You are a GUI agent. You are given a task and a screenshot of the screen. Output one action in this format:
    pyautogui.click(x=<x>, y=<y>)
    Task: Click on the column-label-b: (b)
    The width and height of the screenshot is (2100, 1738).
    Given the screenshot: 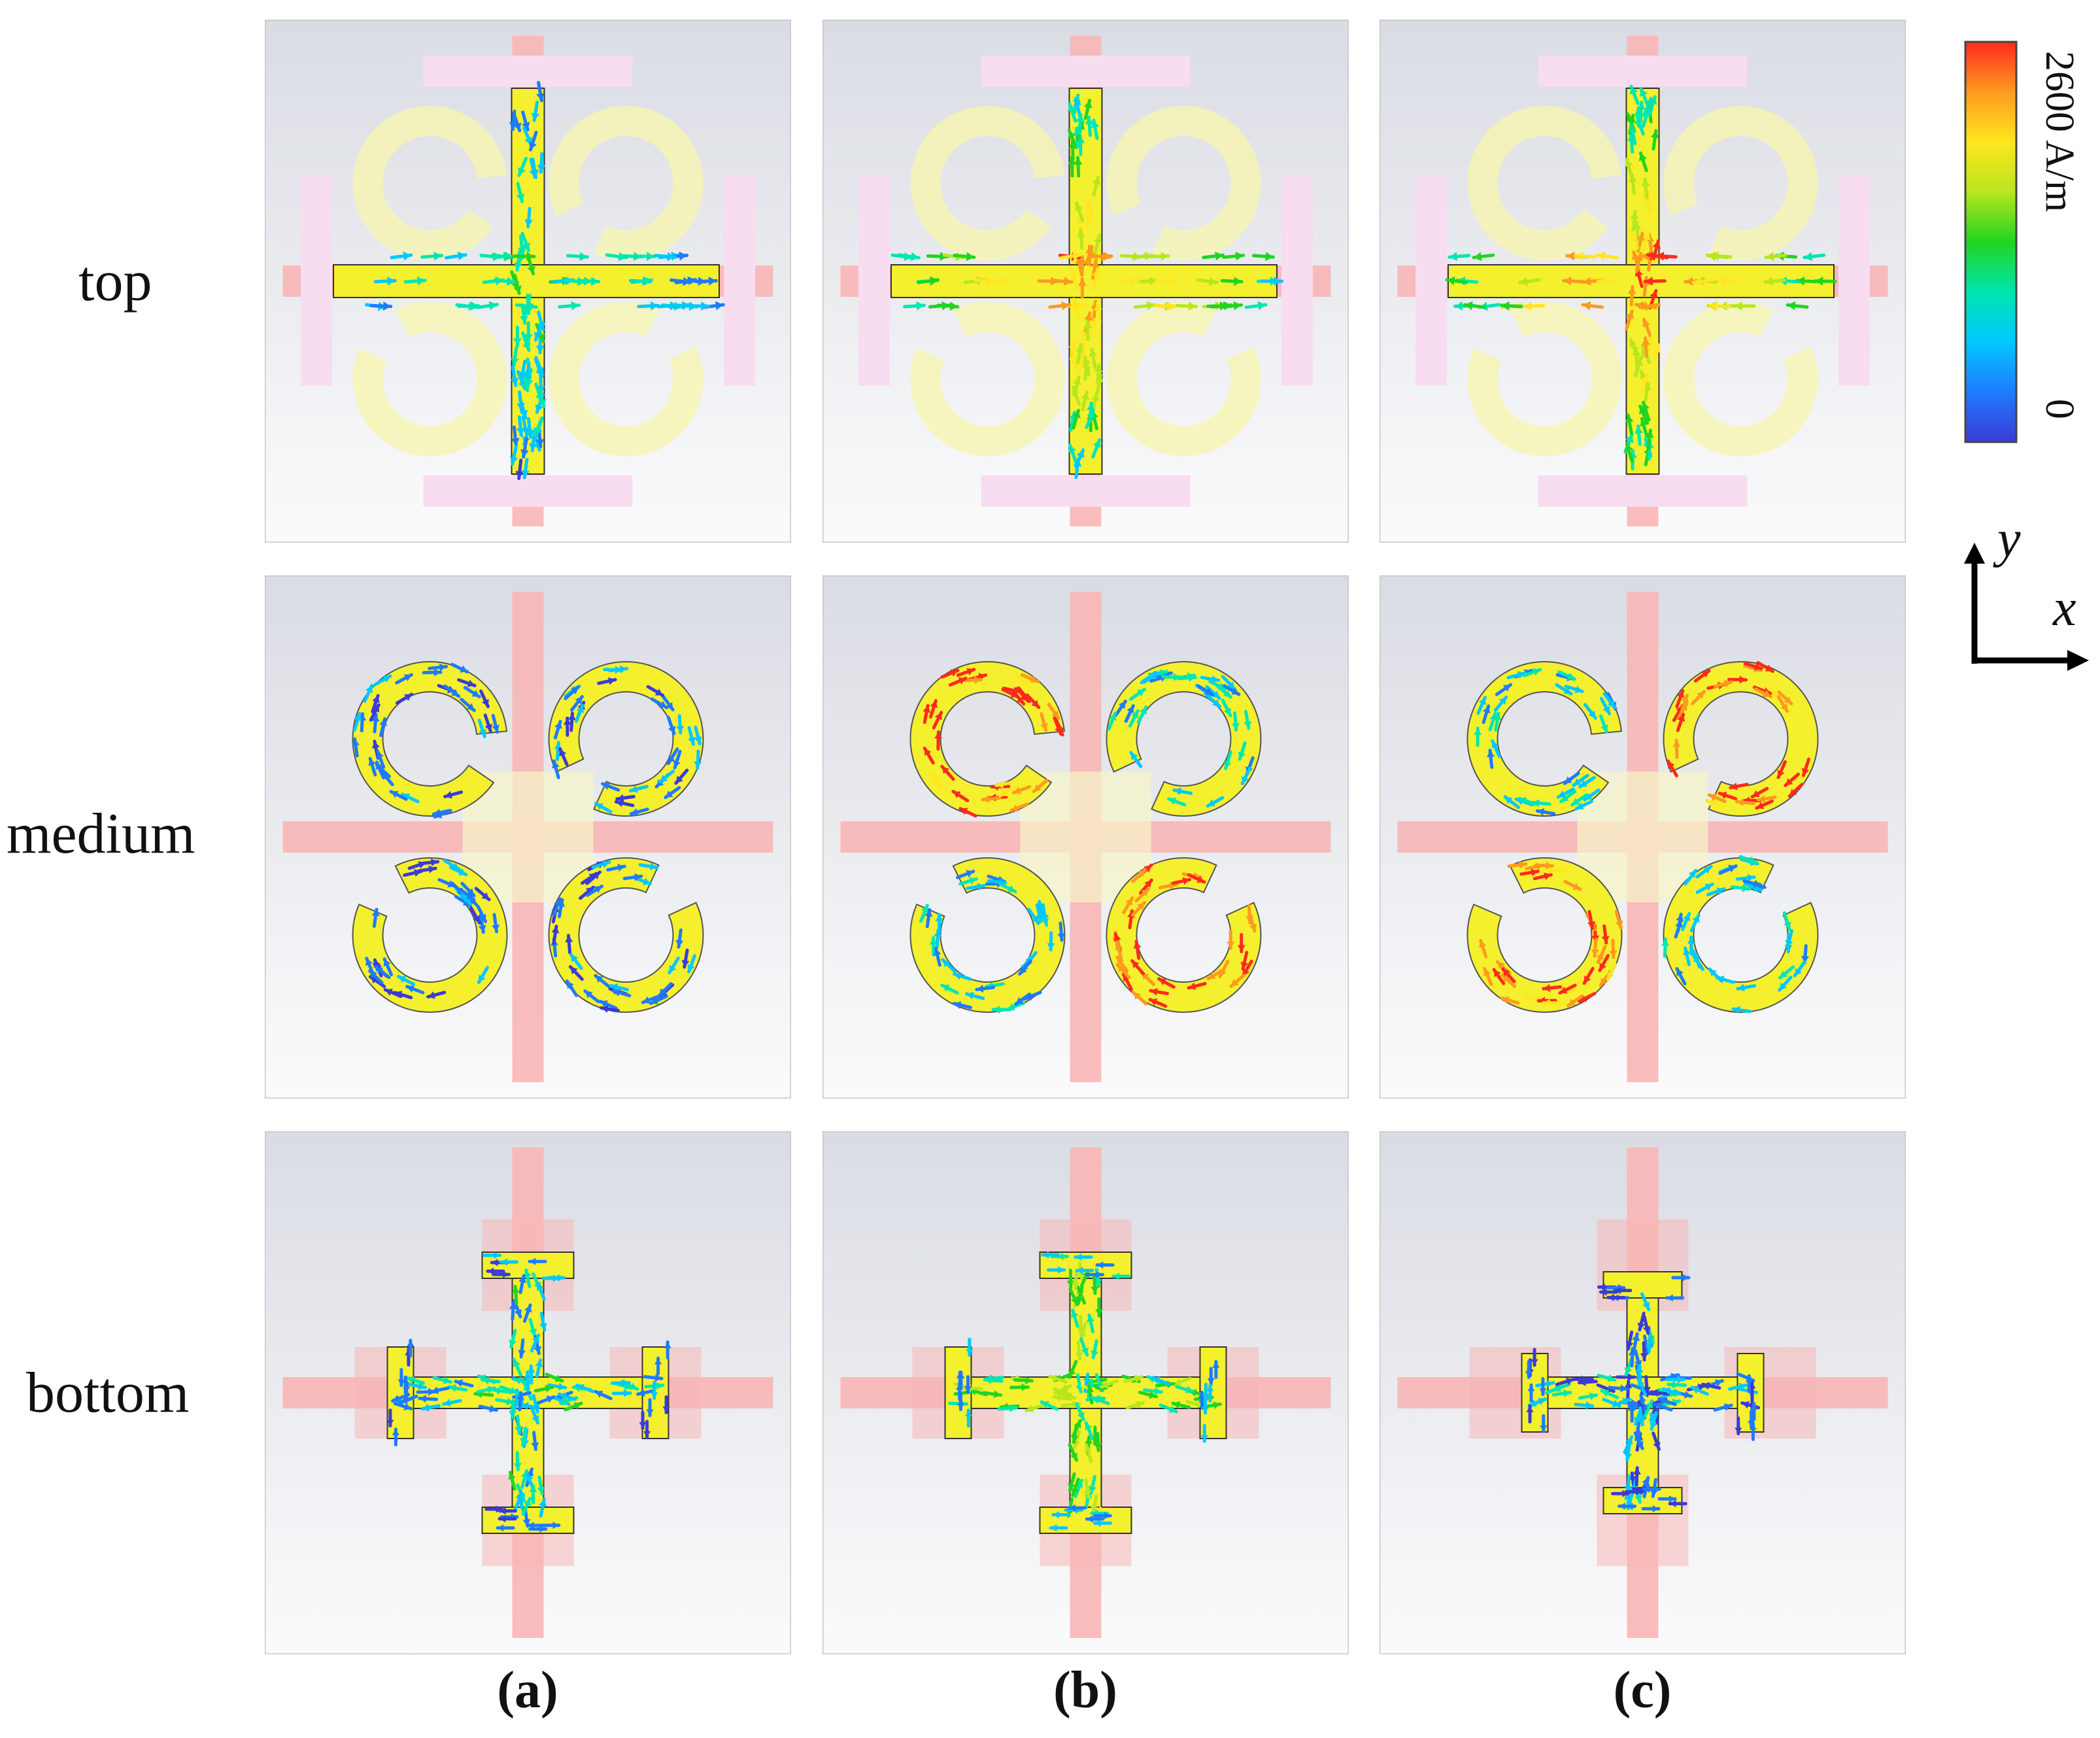 What is the action you would take?
    pyautogui.click(x=1085, y=1690)
    